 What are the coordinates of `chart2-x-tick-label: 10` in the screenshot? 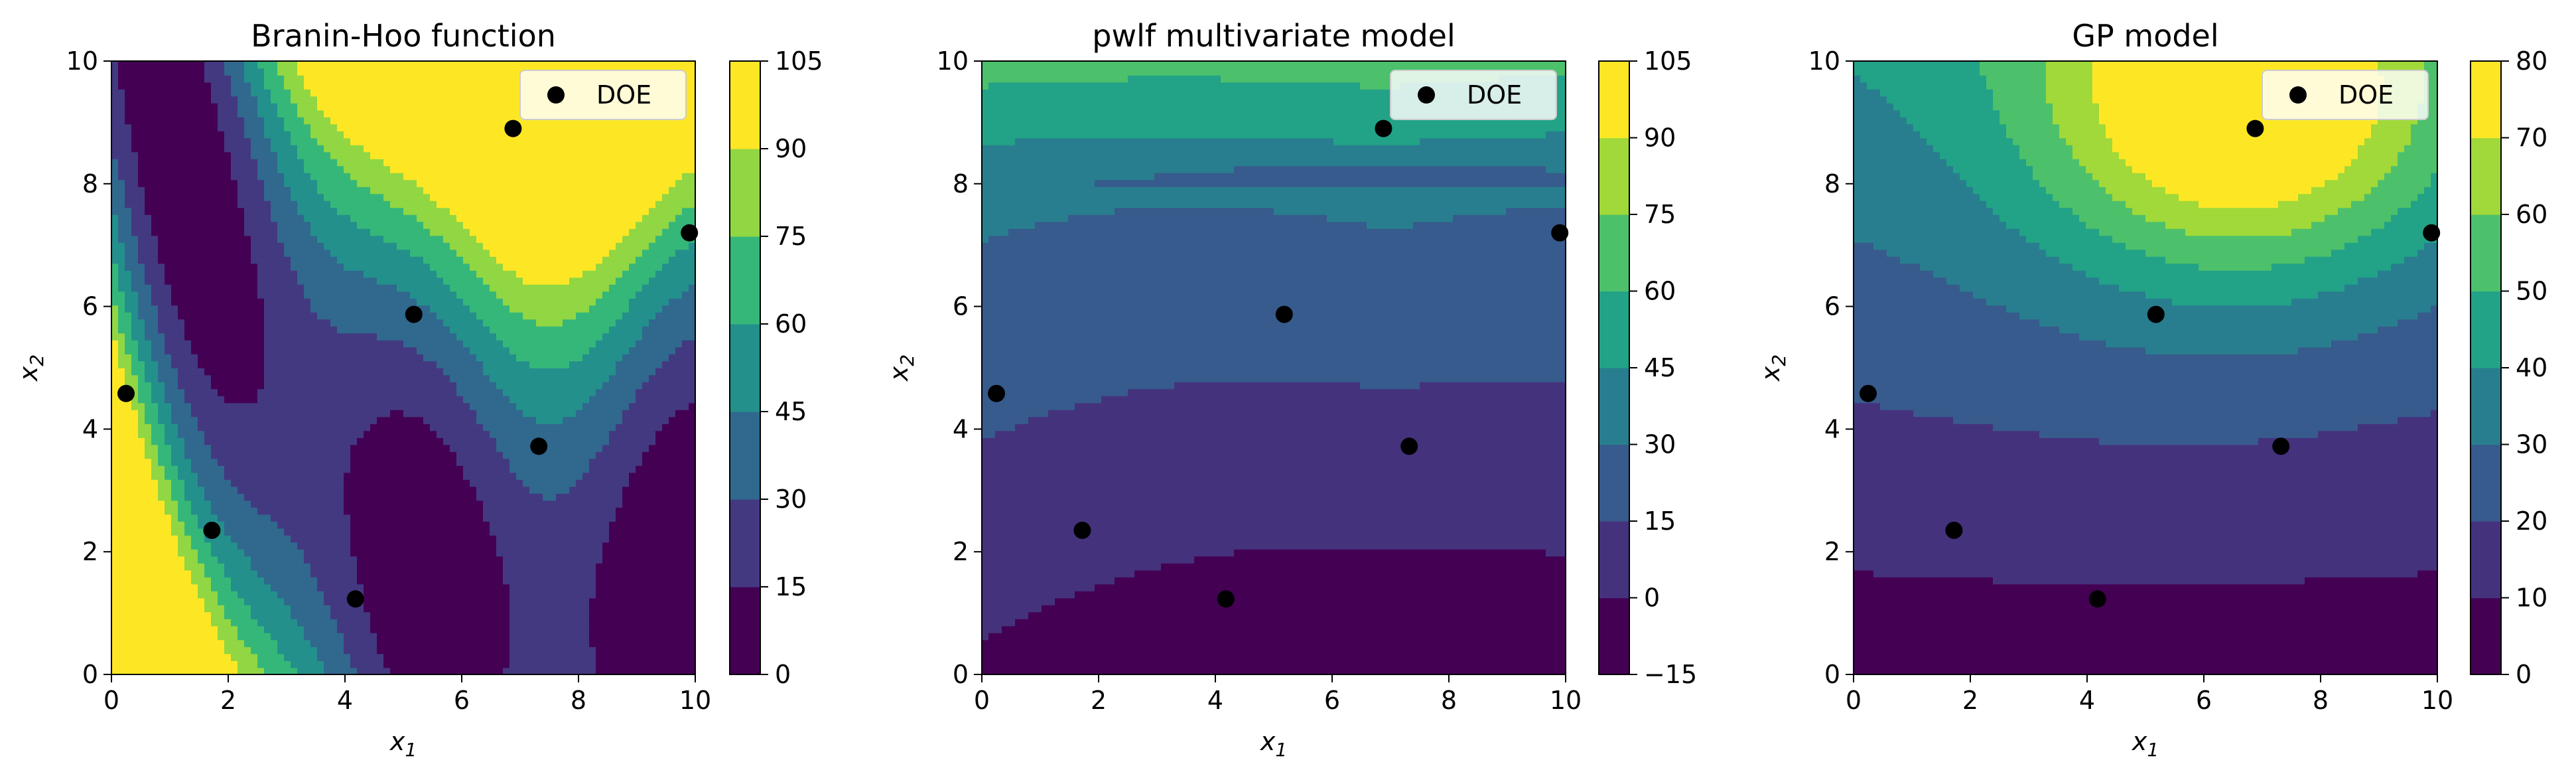 It's located at (1566, 700).